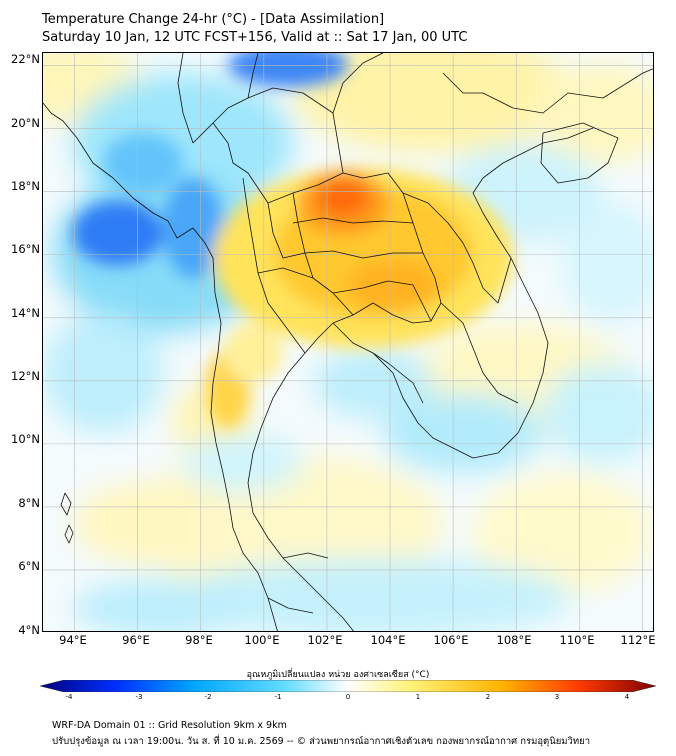  I want to click on lon-label-104e: 104°E, so click(388, 640).